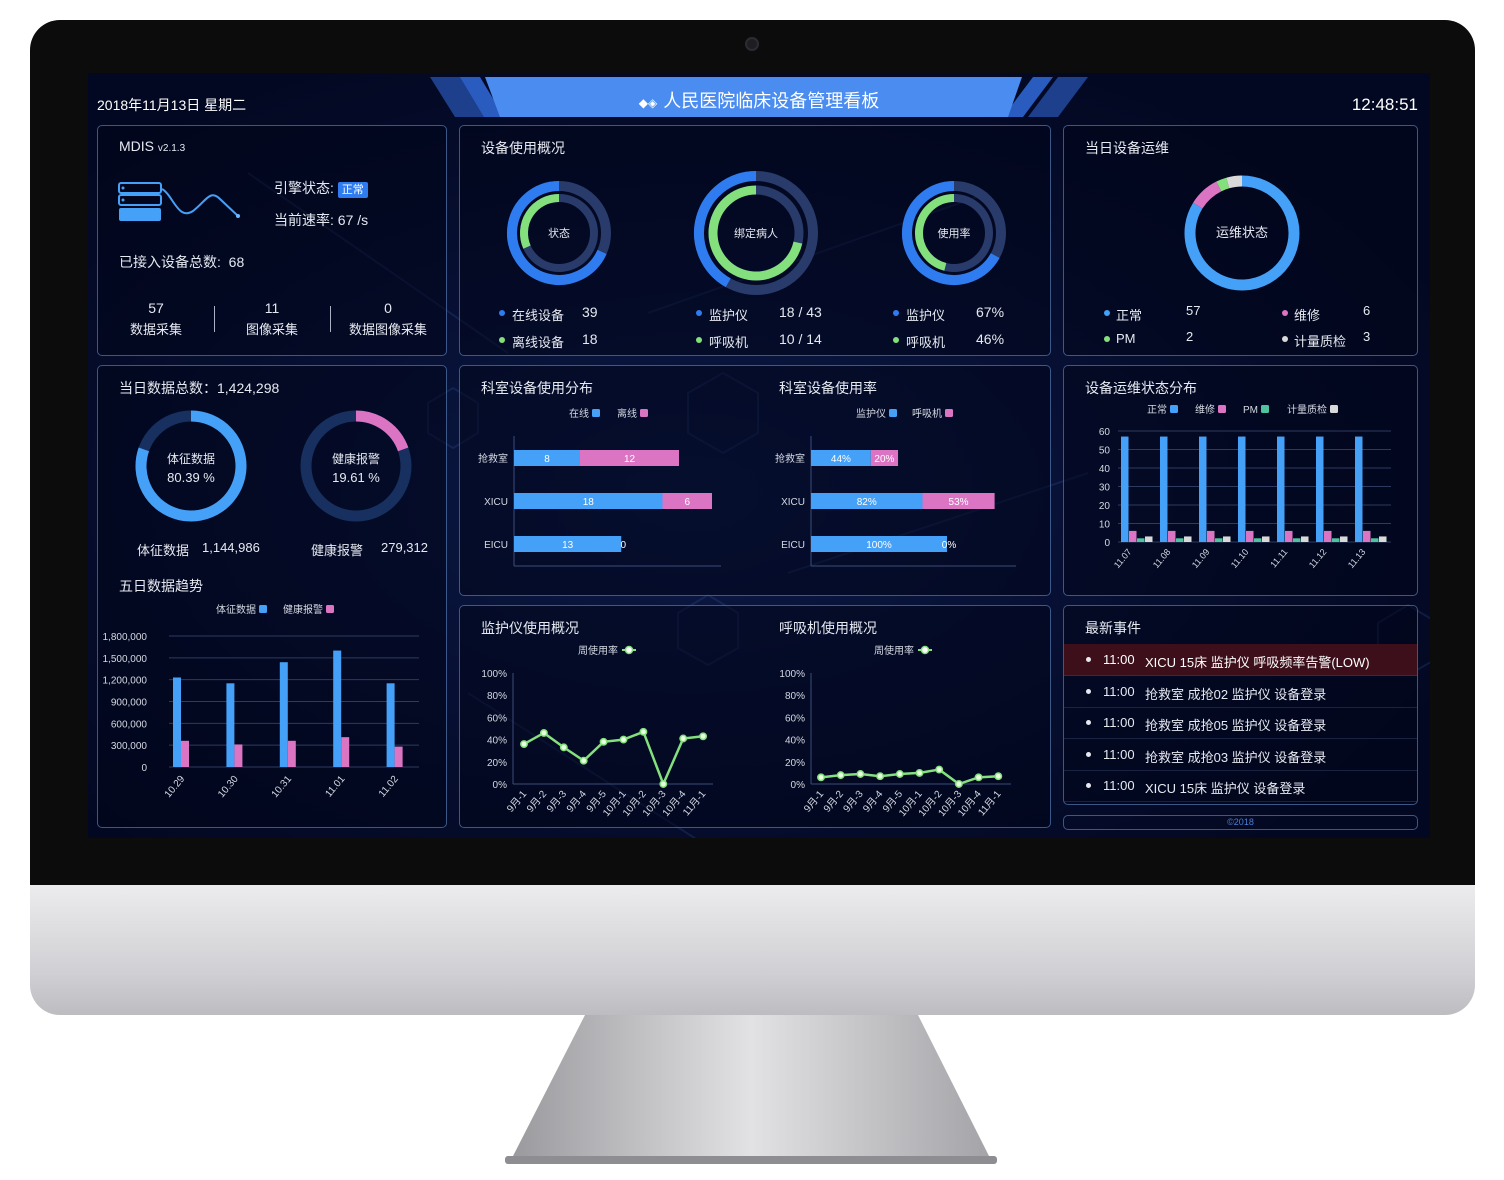 Image resolution: width=1504 pixels, height=1180 pixels. I want to click on system-version: v2.1.3, so click(171, 148).